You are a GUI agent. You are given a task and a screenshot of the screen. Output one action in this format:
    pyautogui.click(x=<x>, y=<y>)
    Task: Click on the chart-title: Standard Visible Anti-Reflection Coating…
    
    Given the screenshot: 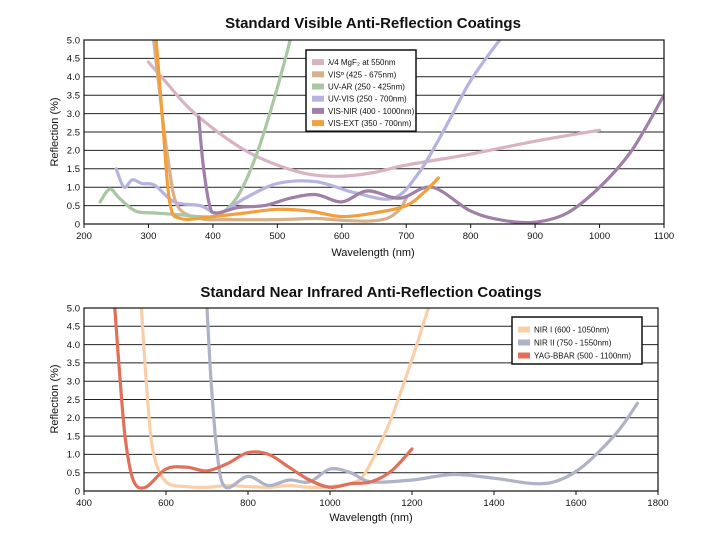 What is the action you would take?
    pyautogui.click(x=373, y=23)
    